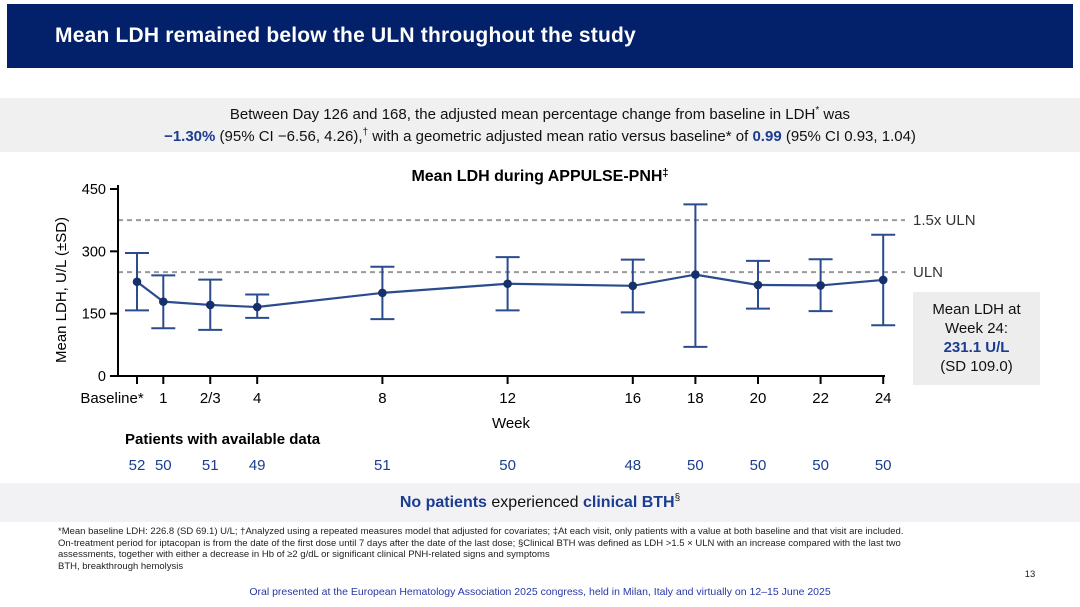  What do you see at coordinates (883, 398) in the screenshot?
I see `x-tick-label: 24` at bounding box center [883, 398].